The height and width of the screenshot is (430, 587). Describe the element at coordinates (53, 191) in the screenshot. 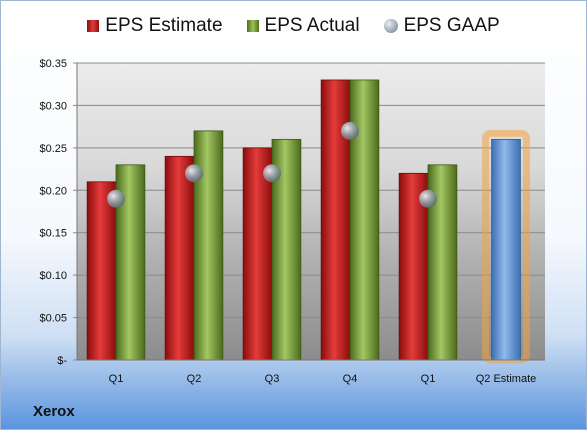

I see `y-tick-label: $0.20` at that location.